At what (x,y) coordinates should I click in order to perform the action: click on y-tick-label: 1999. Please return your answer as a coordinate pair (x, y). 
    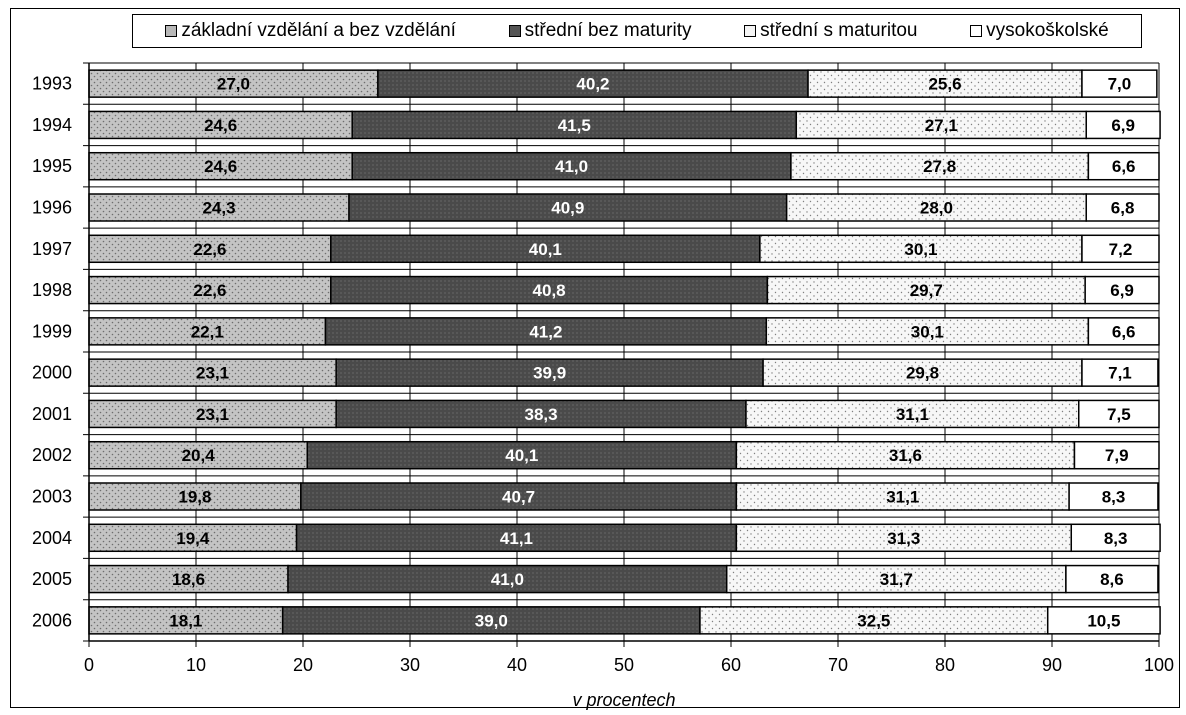
    Looking at the image, I should click on (52, 331).